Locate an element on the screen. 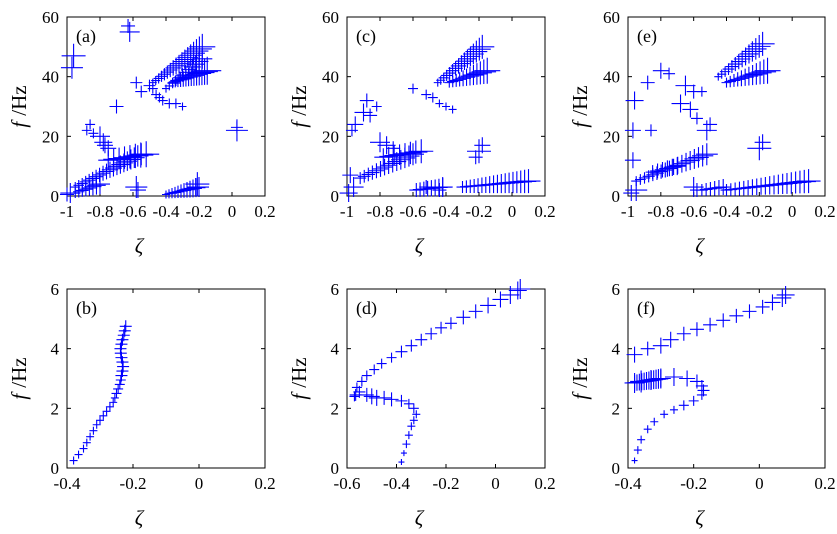  y-tick-label: 60 is located at coordinates (50, 17).